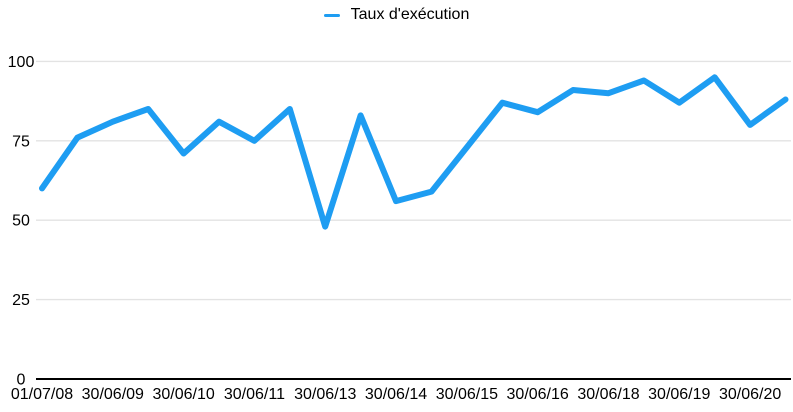 This screenshot has height=412, width=793. Describe the element at coordinates (325, 394) in the screenshot. I see `x-tick-label: 30/06/13` at that location.